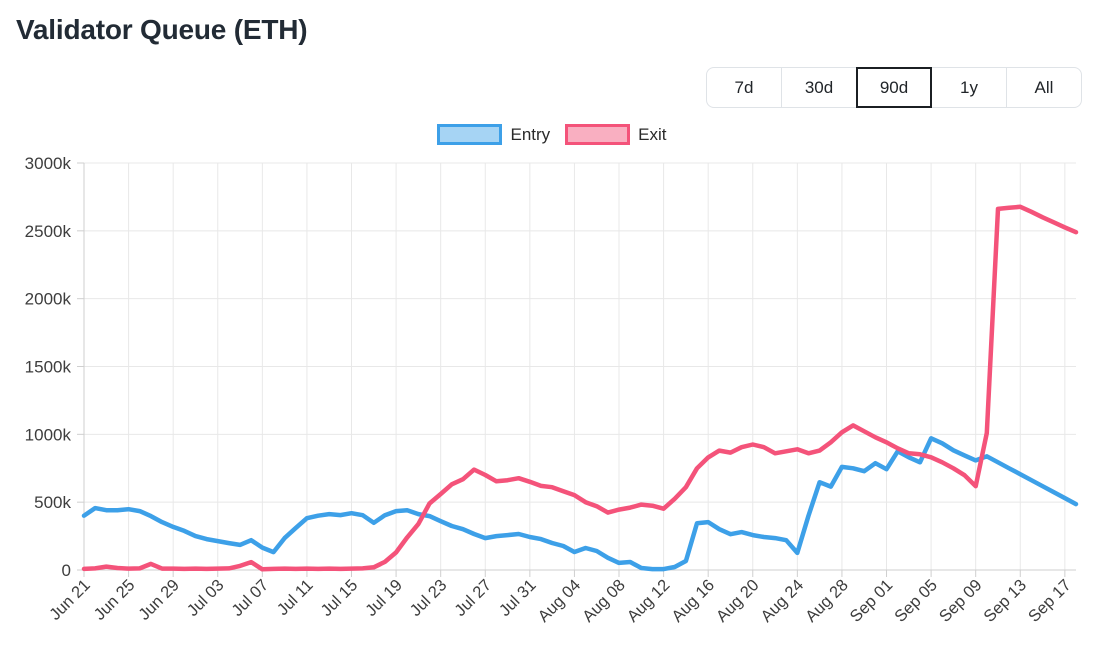 The image size is (1104, 652). I want to click on chart-legend: Entry Exit, so click(552, 134).